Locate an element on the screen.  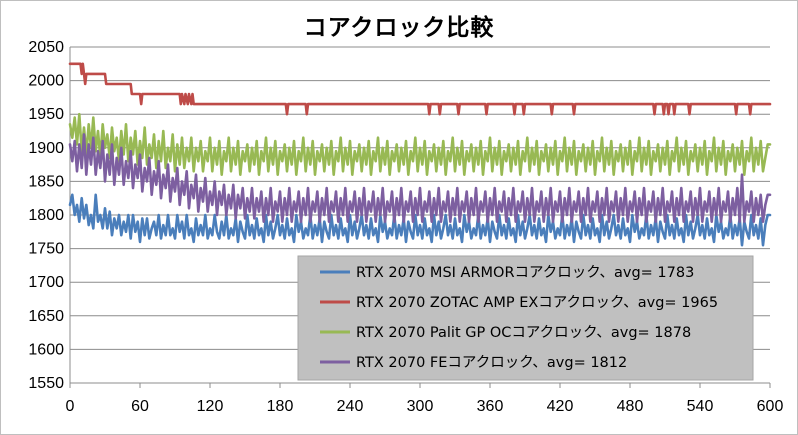
x-tick-label: 180 is located at coordinates (280, 406).